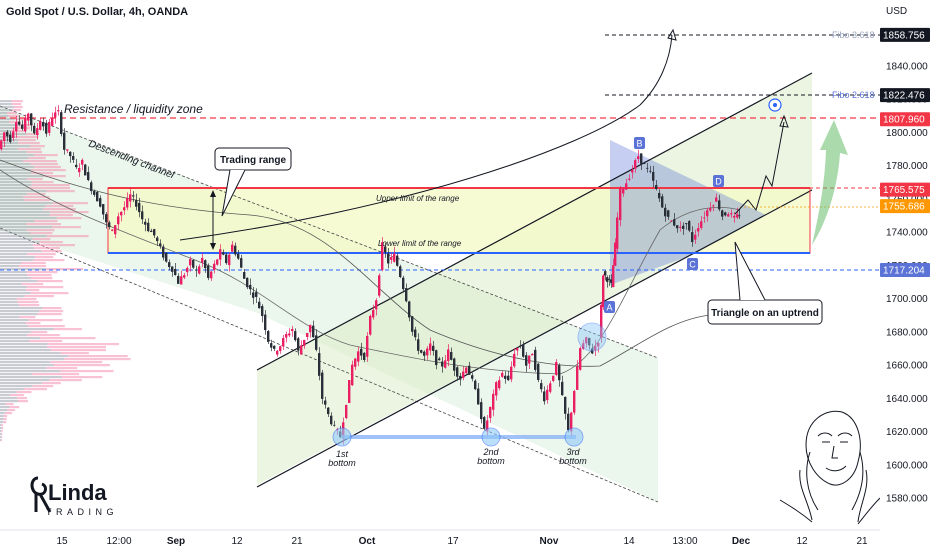 This screenshot has width=932, height=550. I want to click on triangle-label: Triangle on an uptrend, so click(765, 313).